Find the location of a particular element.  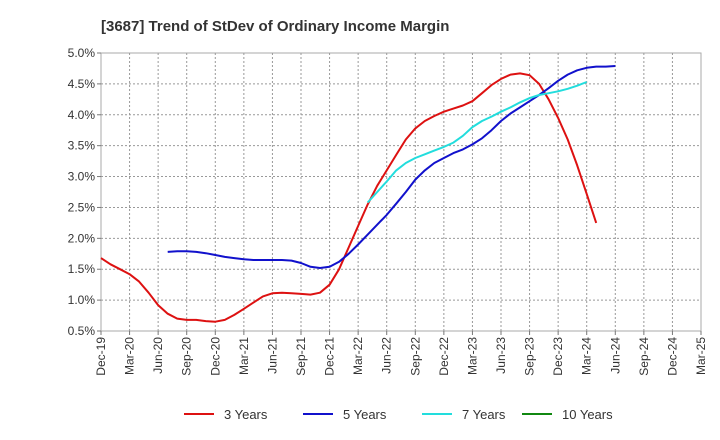

x-tick-label: Mar-21 is located at coordinates (244, 356).